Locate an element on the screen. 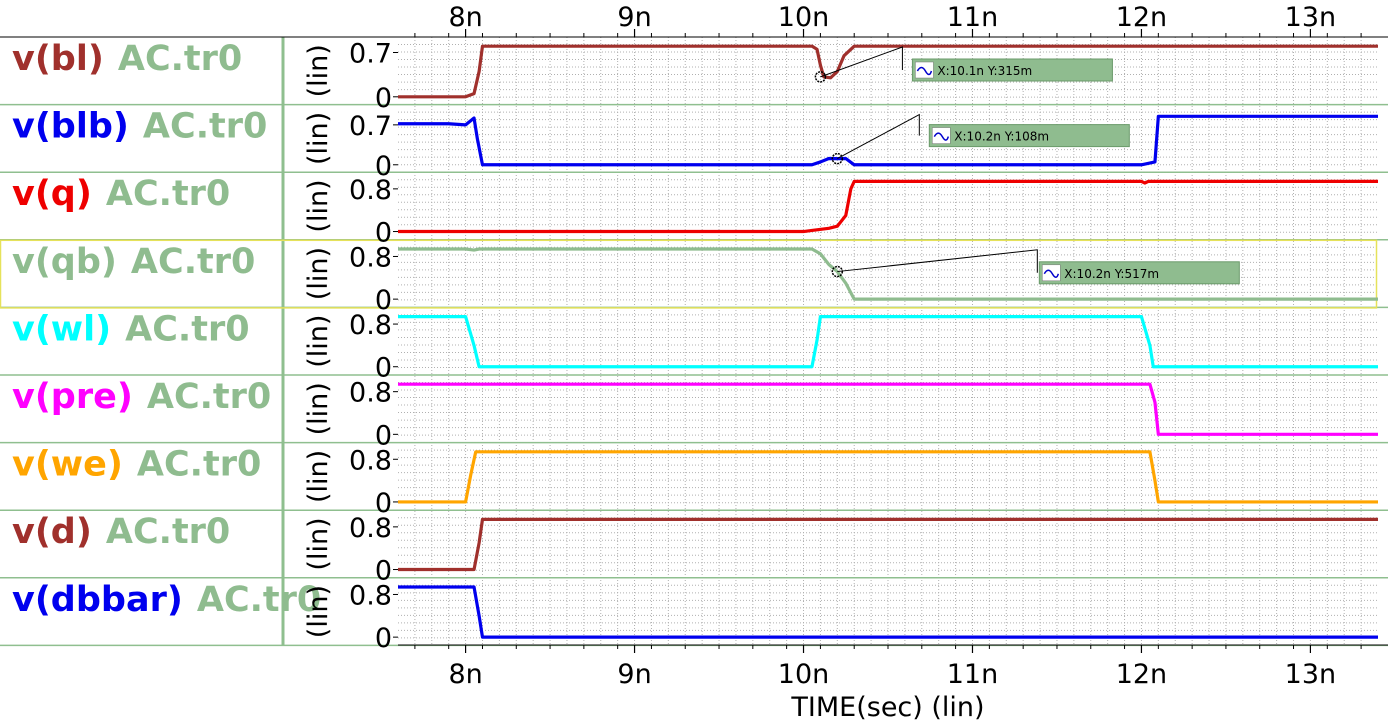 The image size is (1388, 725). marker-readout: X:10.2n Y:517m is located at coordinates (1139, 273).